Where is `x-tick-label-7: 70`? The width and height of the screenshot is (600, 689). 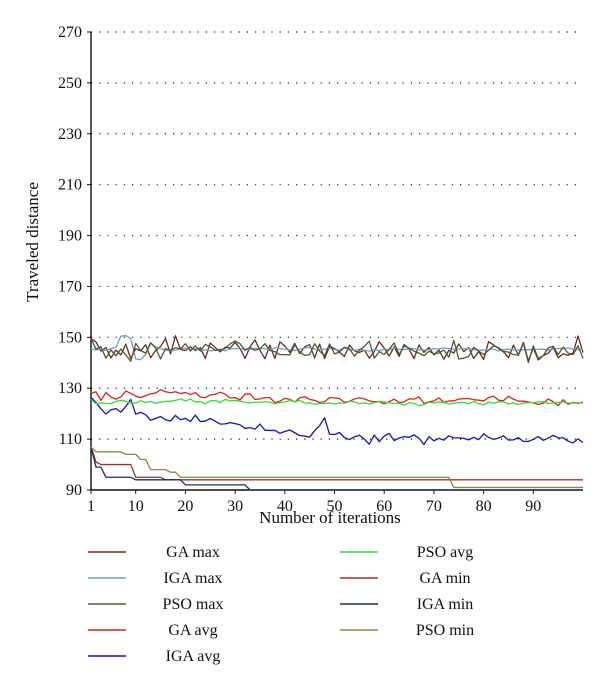
x-tick-label-7: 70 is located at coordinates (434, 506).